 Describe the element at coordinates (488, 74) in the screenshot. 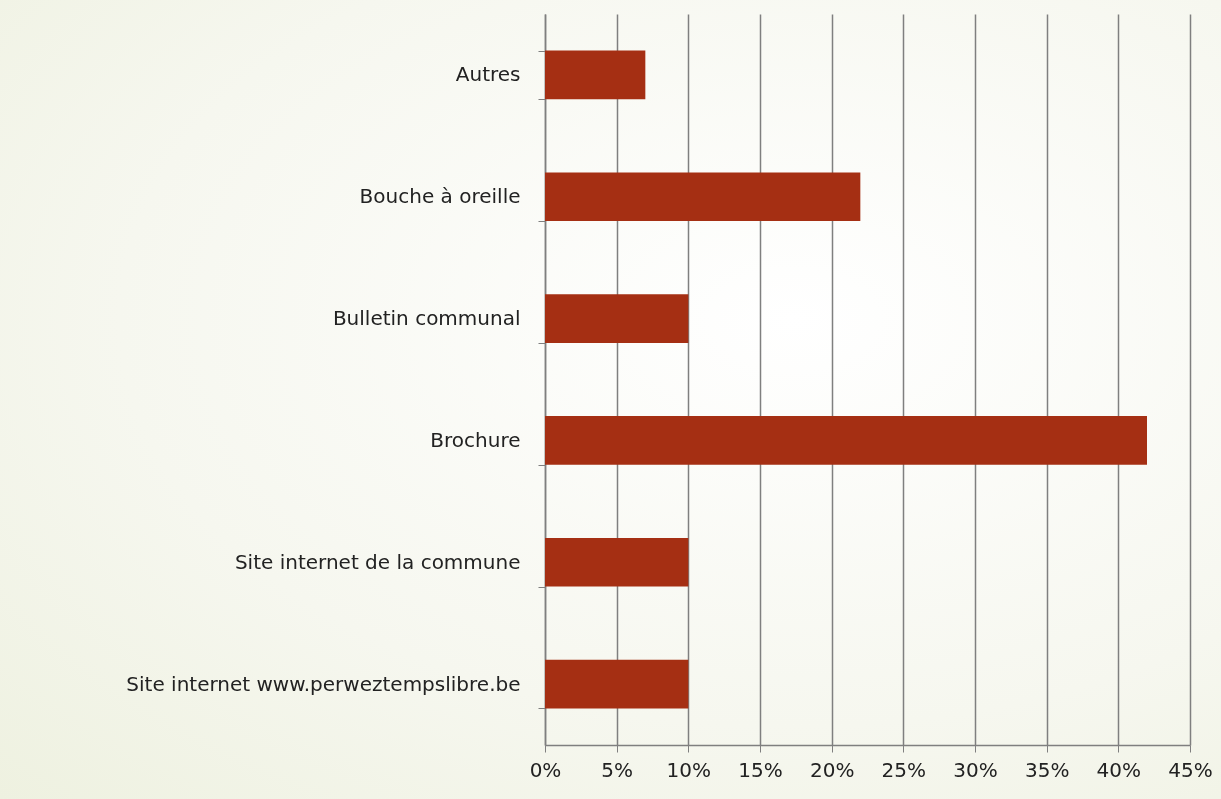

I see `y-tick-label: Autres` at that location.